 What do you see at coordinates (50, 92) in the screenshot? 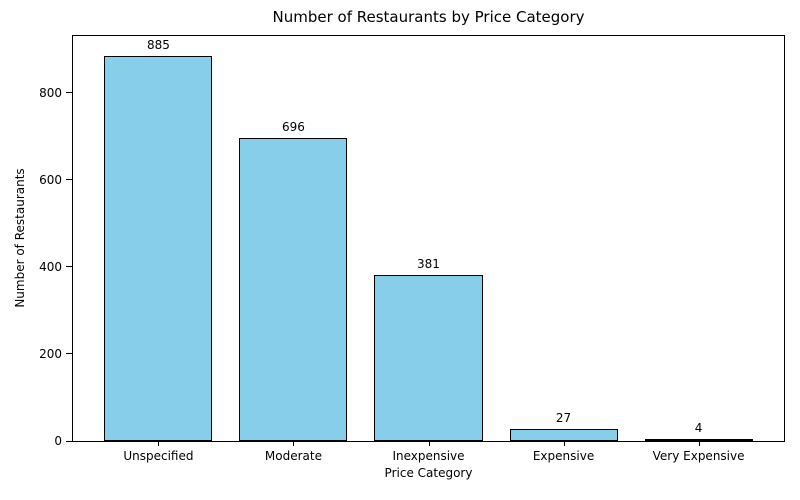
I see `y-tick-label: 800` at bounding box center [50, 92].